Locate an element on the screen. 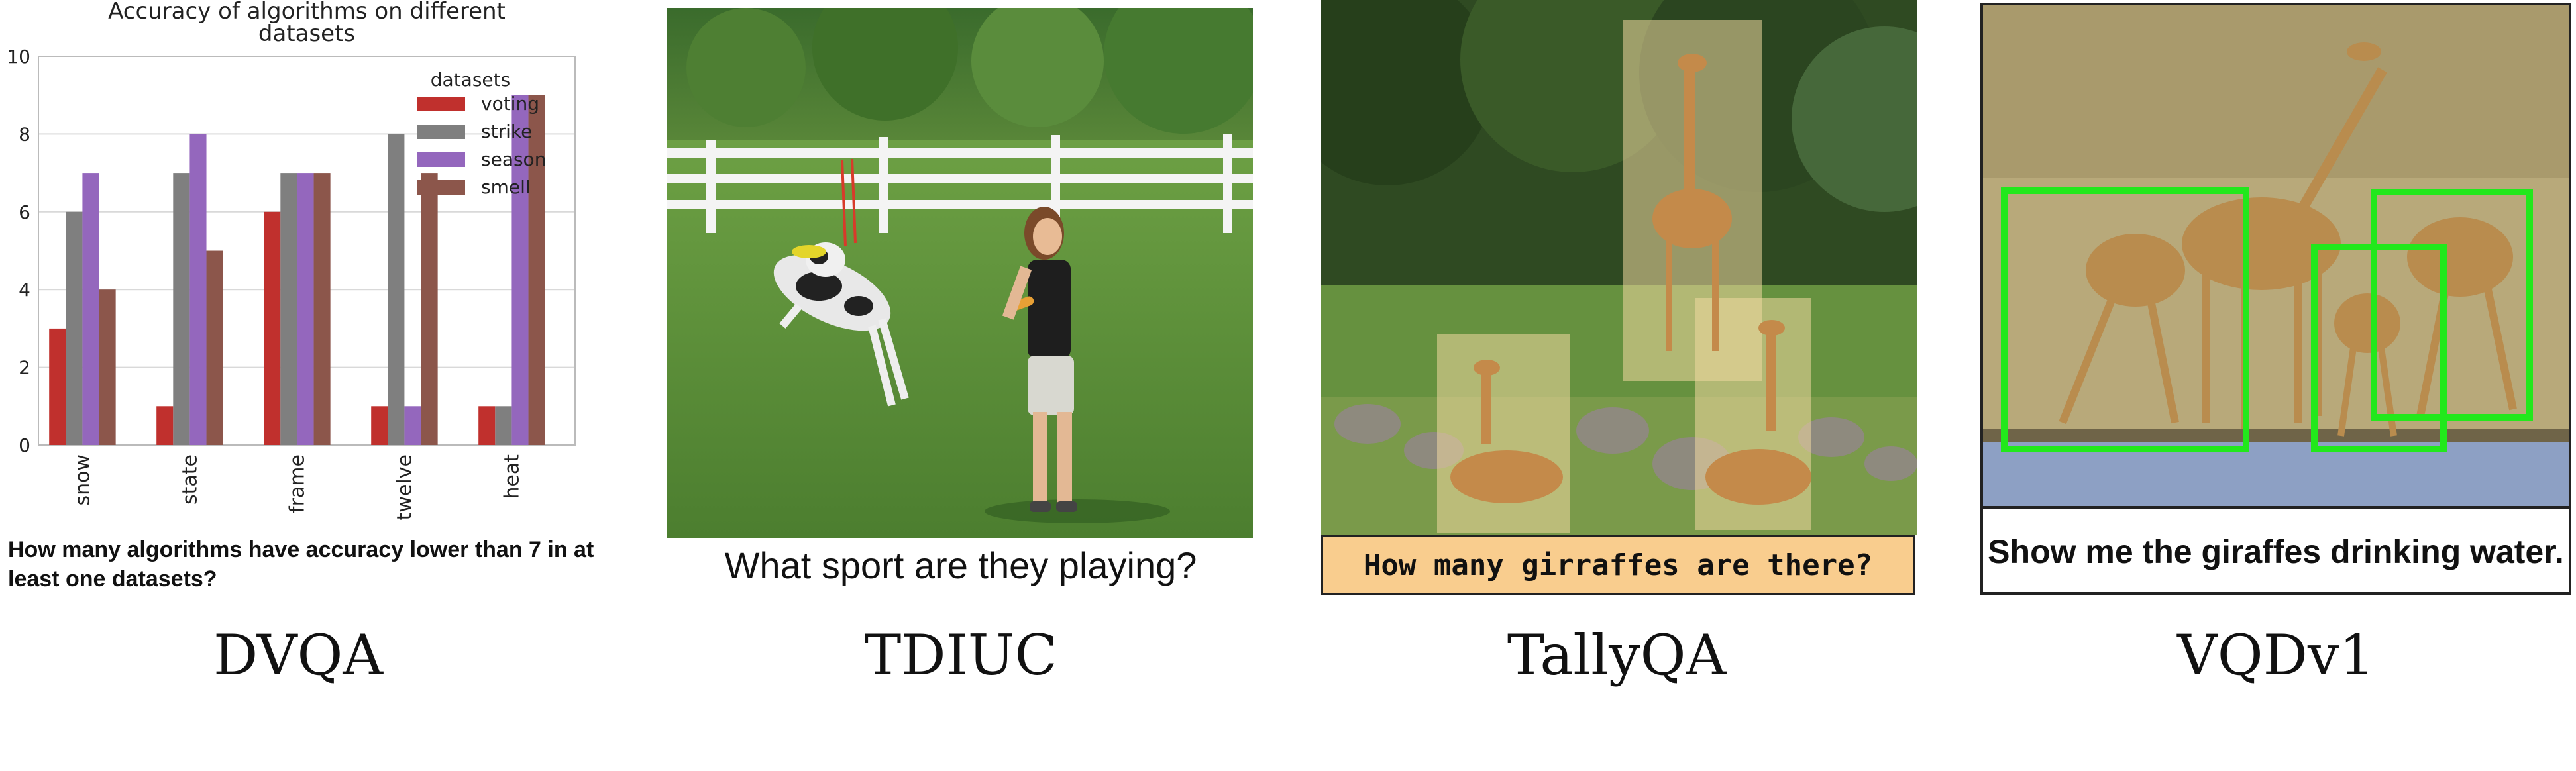 The width and height of the screenshot is (2576, 771). legend-swatch-strike is located at coordinates (441, 132).